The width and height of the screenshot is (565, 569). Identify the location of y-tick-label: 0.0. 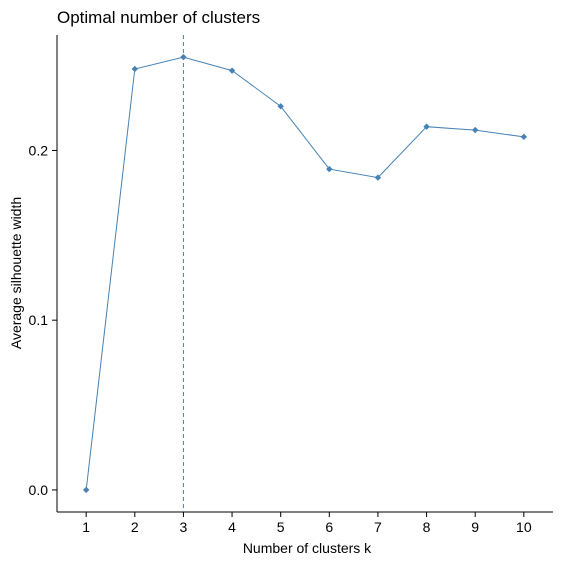
(39, 490).